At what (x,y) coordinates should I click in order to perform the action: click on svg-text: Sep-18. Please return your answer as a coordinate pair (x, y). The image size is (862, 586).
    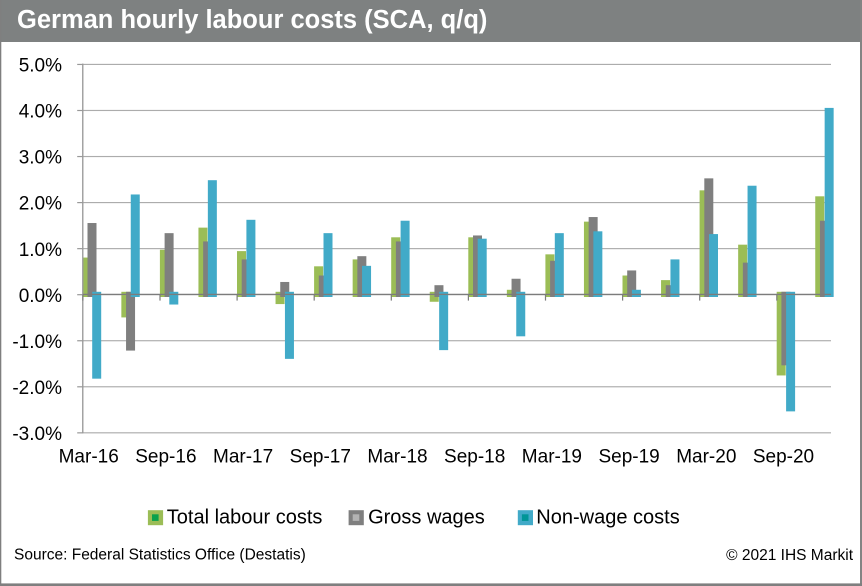
    Looking at the image, I should click on (474, 456).